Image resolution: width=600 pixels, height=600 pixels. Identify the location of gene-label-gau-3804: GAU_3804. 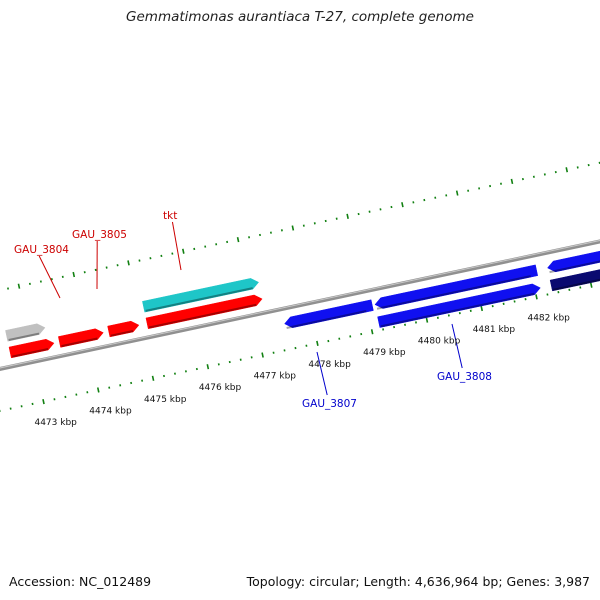
(41, 250).